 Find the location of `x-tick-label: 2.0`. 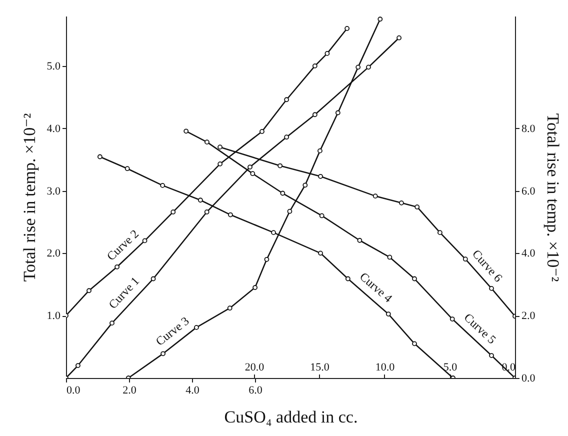

x-tick-label: 2.0 is located at coordinates (129, 390).